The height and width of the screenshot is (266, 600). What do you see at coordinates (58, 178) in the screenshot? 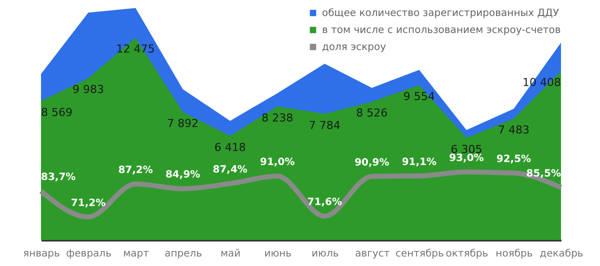
I see `data-label: 83,7%` at bounding box center [58, 178].